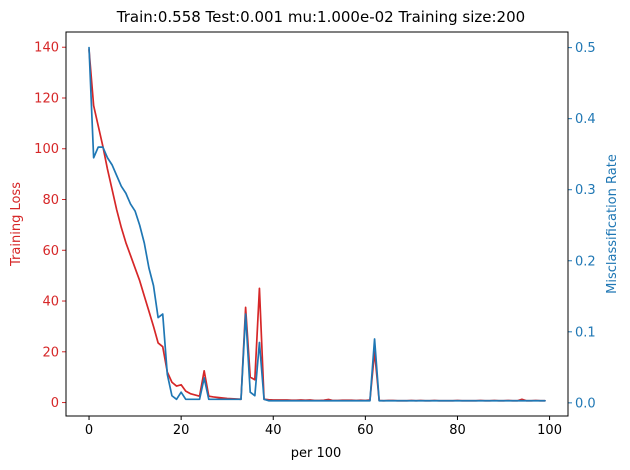 The height and width of the screenshot is (470, 630). I want to click on x-tick-label: 80, so click(457, 430).